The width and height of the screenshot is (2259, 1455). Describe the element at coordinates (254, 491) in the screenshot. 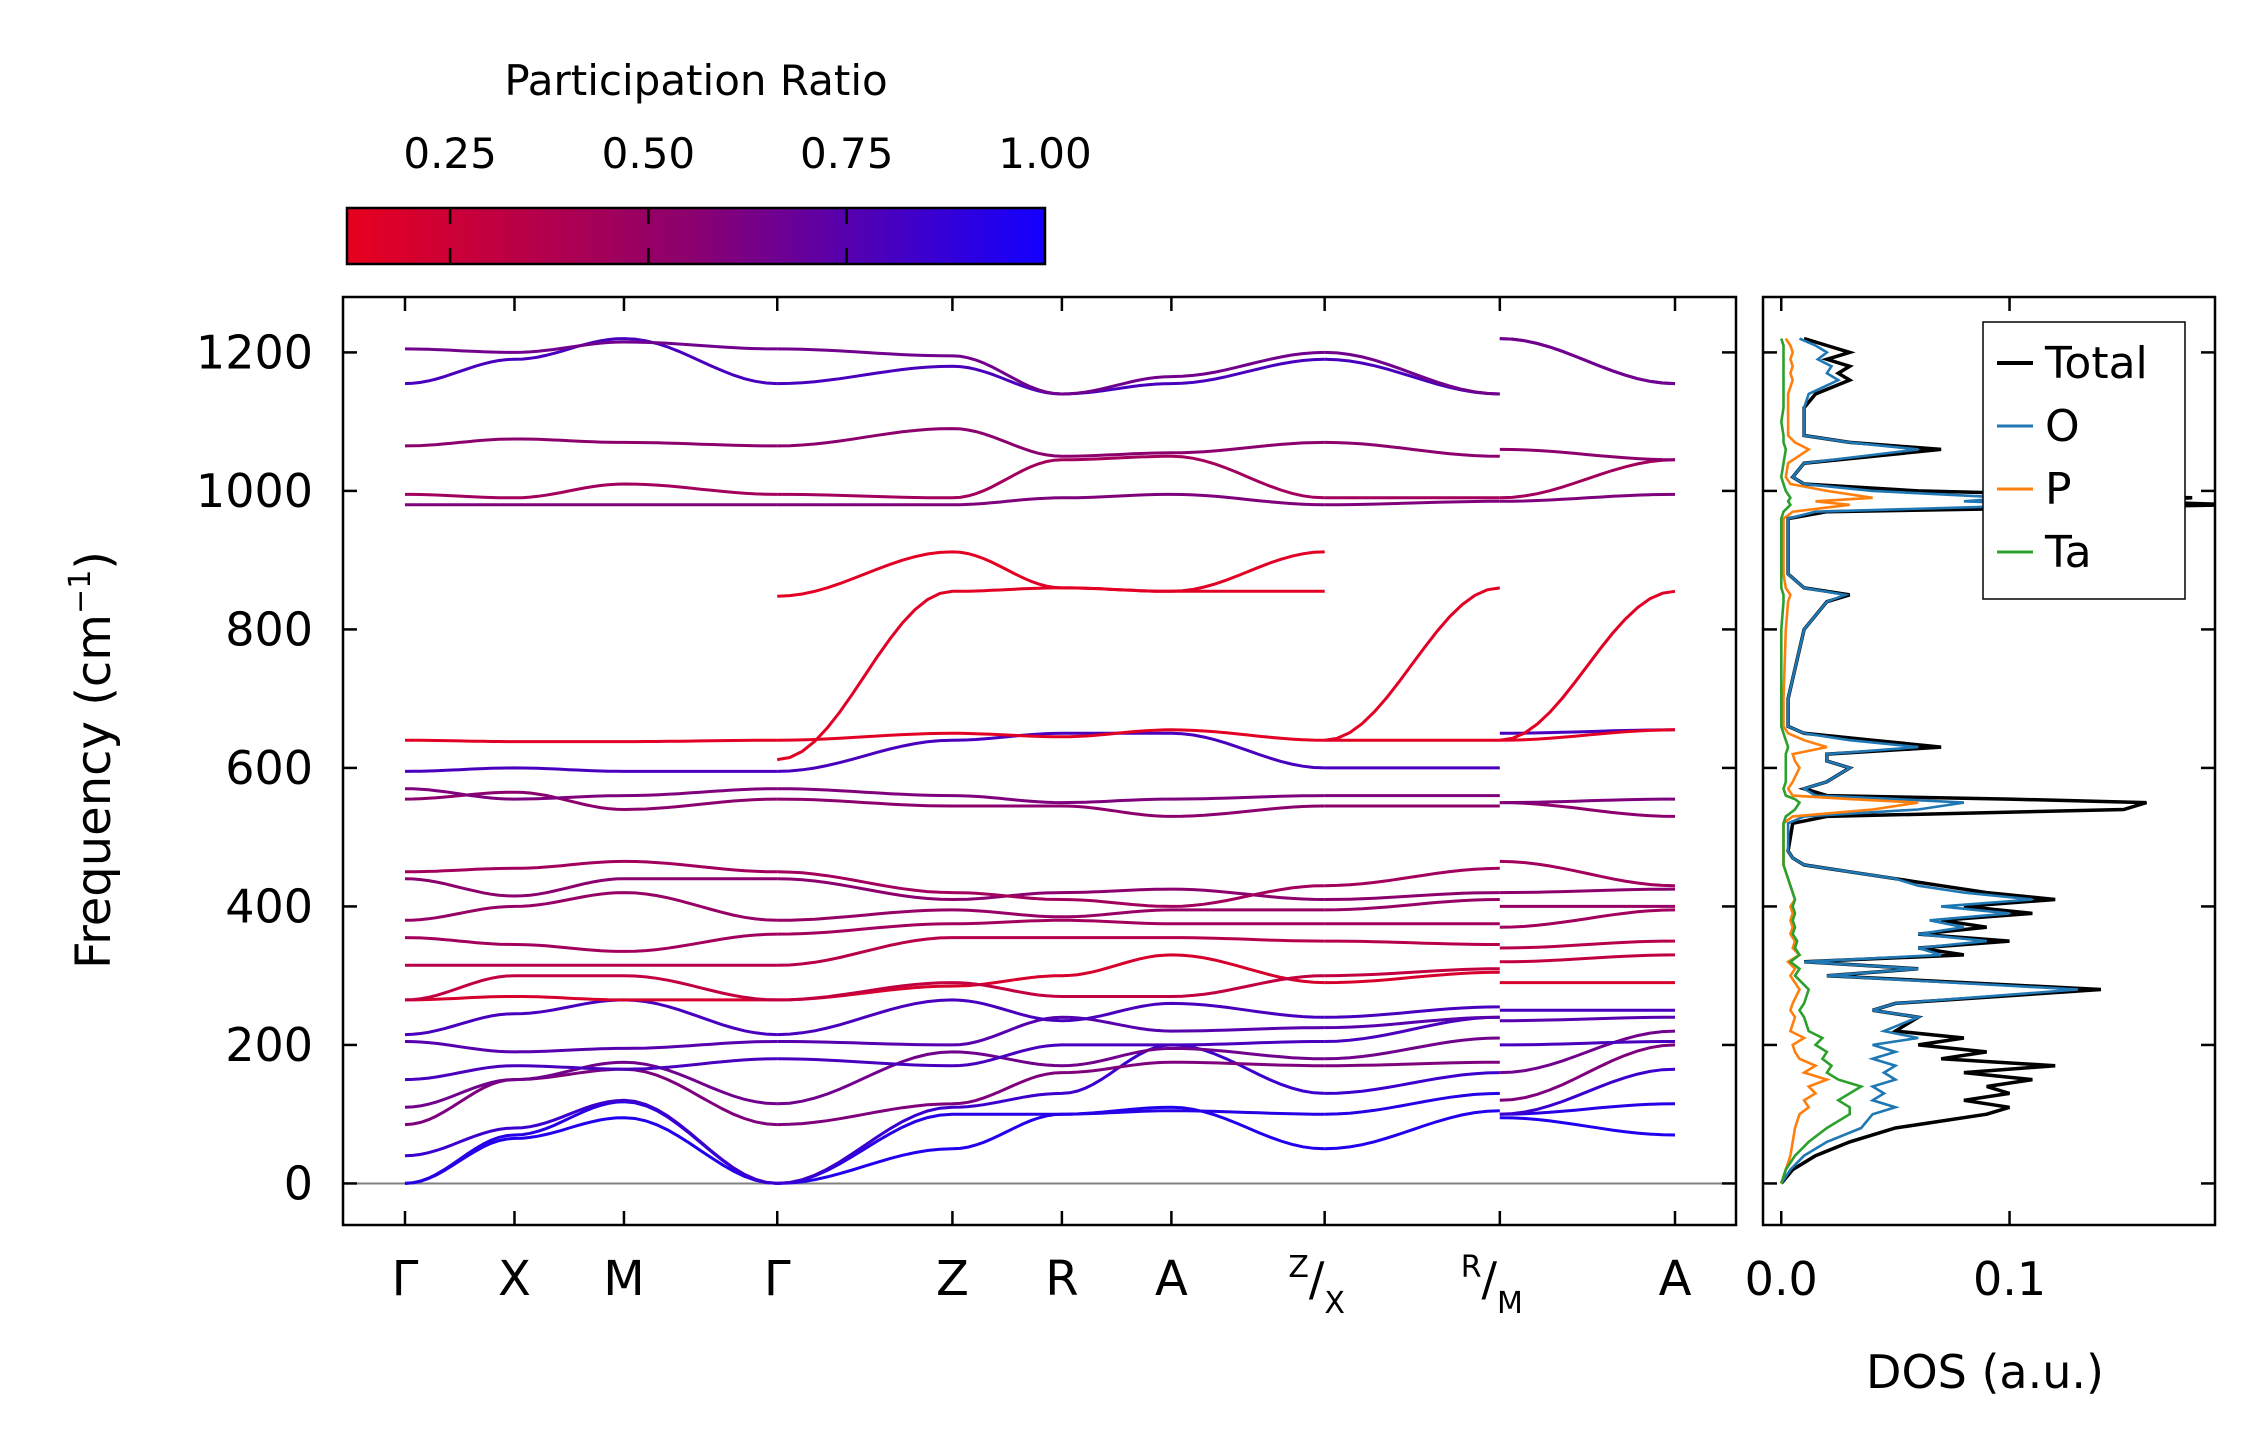

I see `band-ytick-label-1000: 1000` at that location.